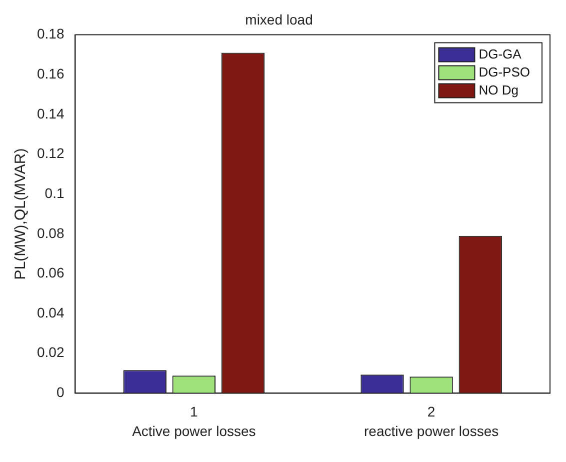  Describe the element at coordinates (431, 431) in the screenshot. I see `text: reactive power losses` at that location.